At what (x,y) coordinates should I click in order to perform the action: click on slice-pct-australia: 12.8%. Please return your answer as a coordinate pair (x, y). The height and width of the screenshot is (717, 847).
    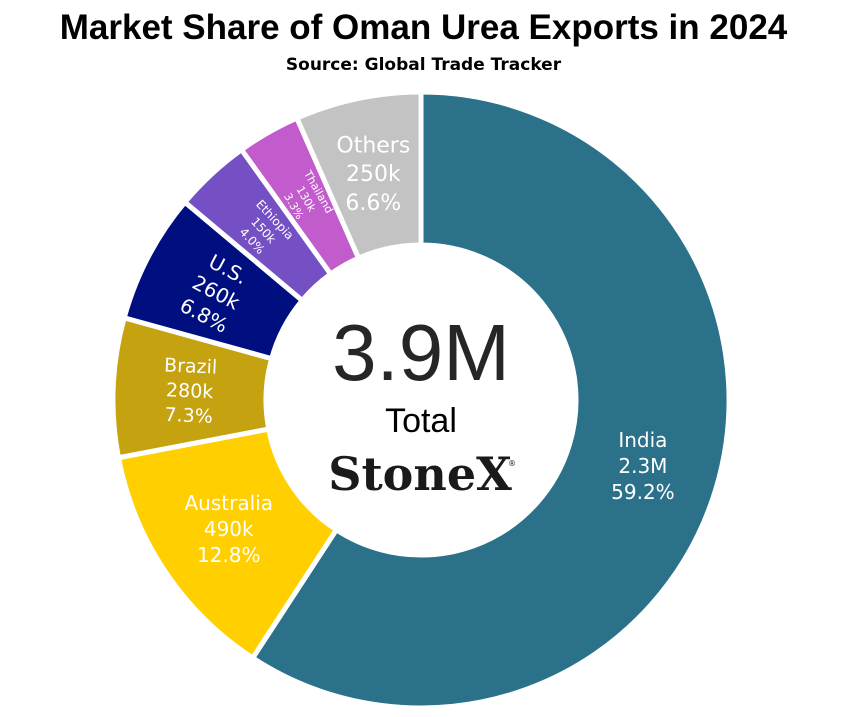
    Looking at the image, I should click on (229, 555).